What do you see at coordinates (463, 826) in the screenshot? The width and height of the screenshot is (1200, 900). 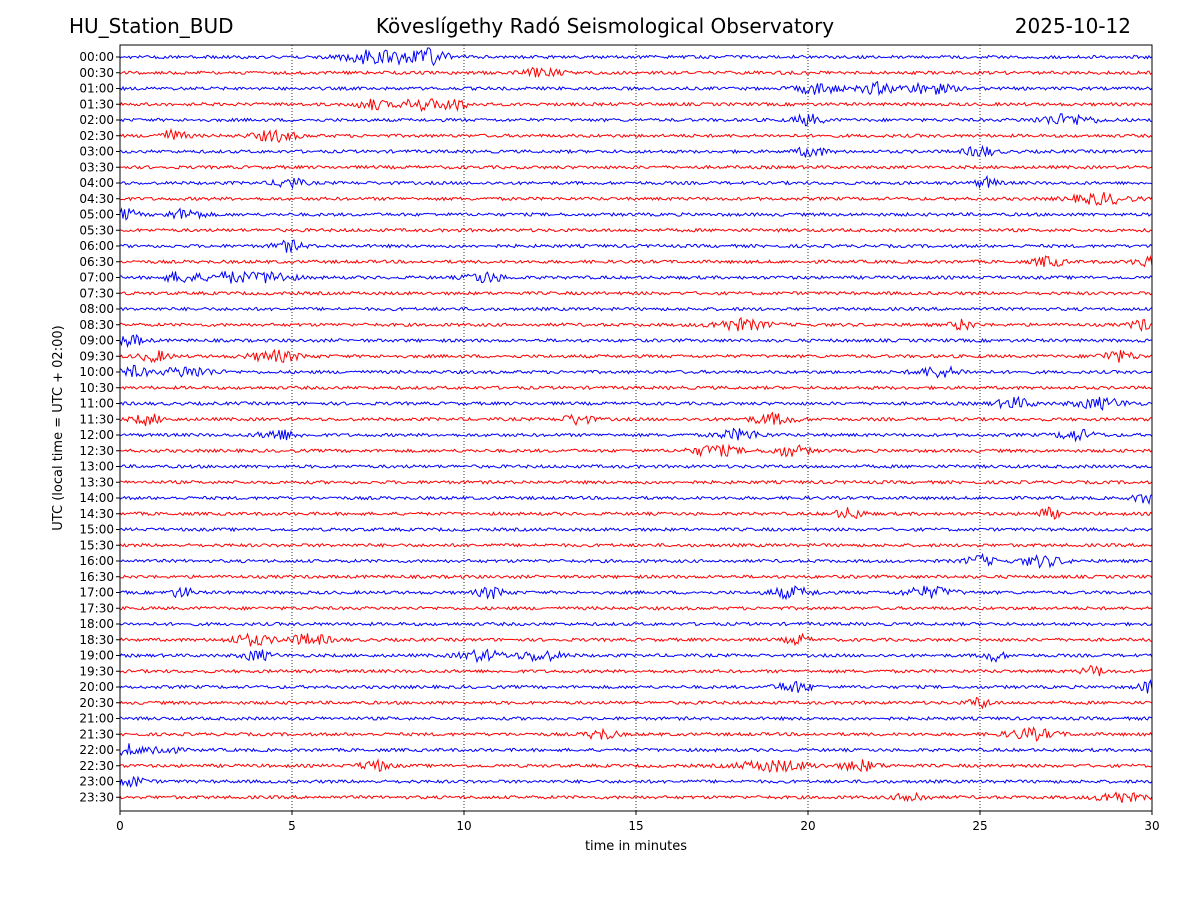 I see `x-tick-label: 10` at bounding box center [463, 826].